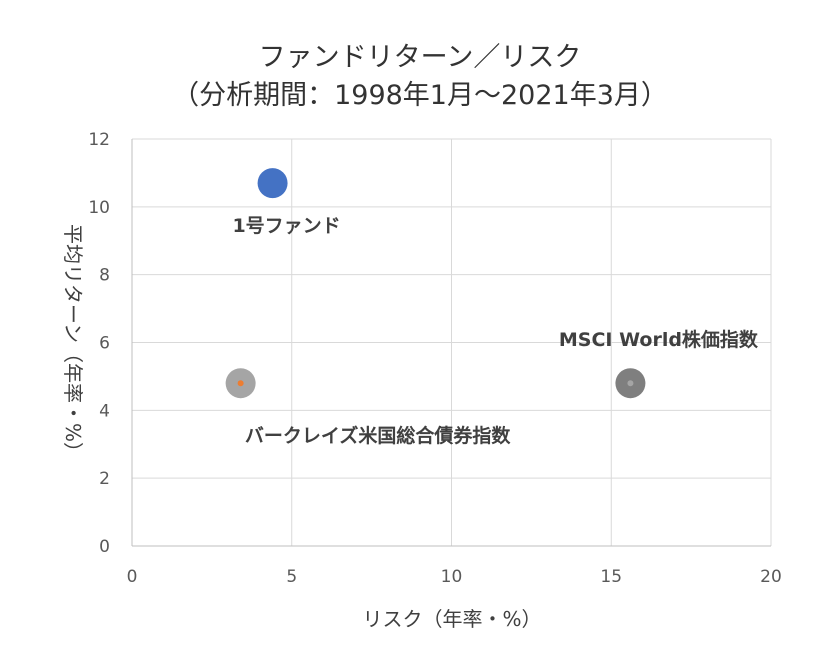  I want to click on y-tick-label: 8, so click(104, 276).